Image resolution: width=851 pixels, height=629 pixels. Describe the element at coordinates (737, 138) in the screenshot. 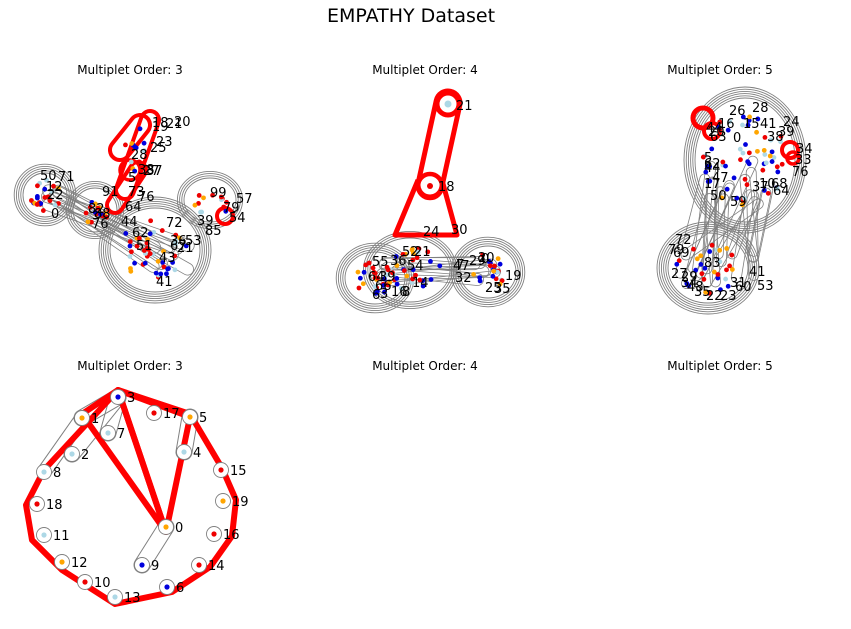

I see `node-label: 0` at that location.